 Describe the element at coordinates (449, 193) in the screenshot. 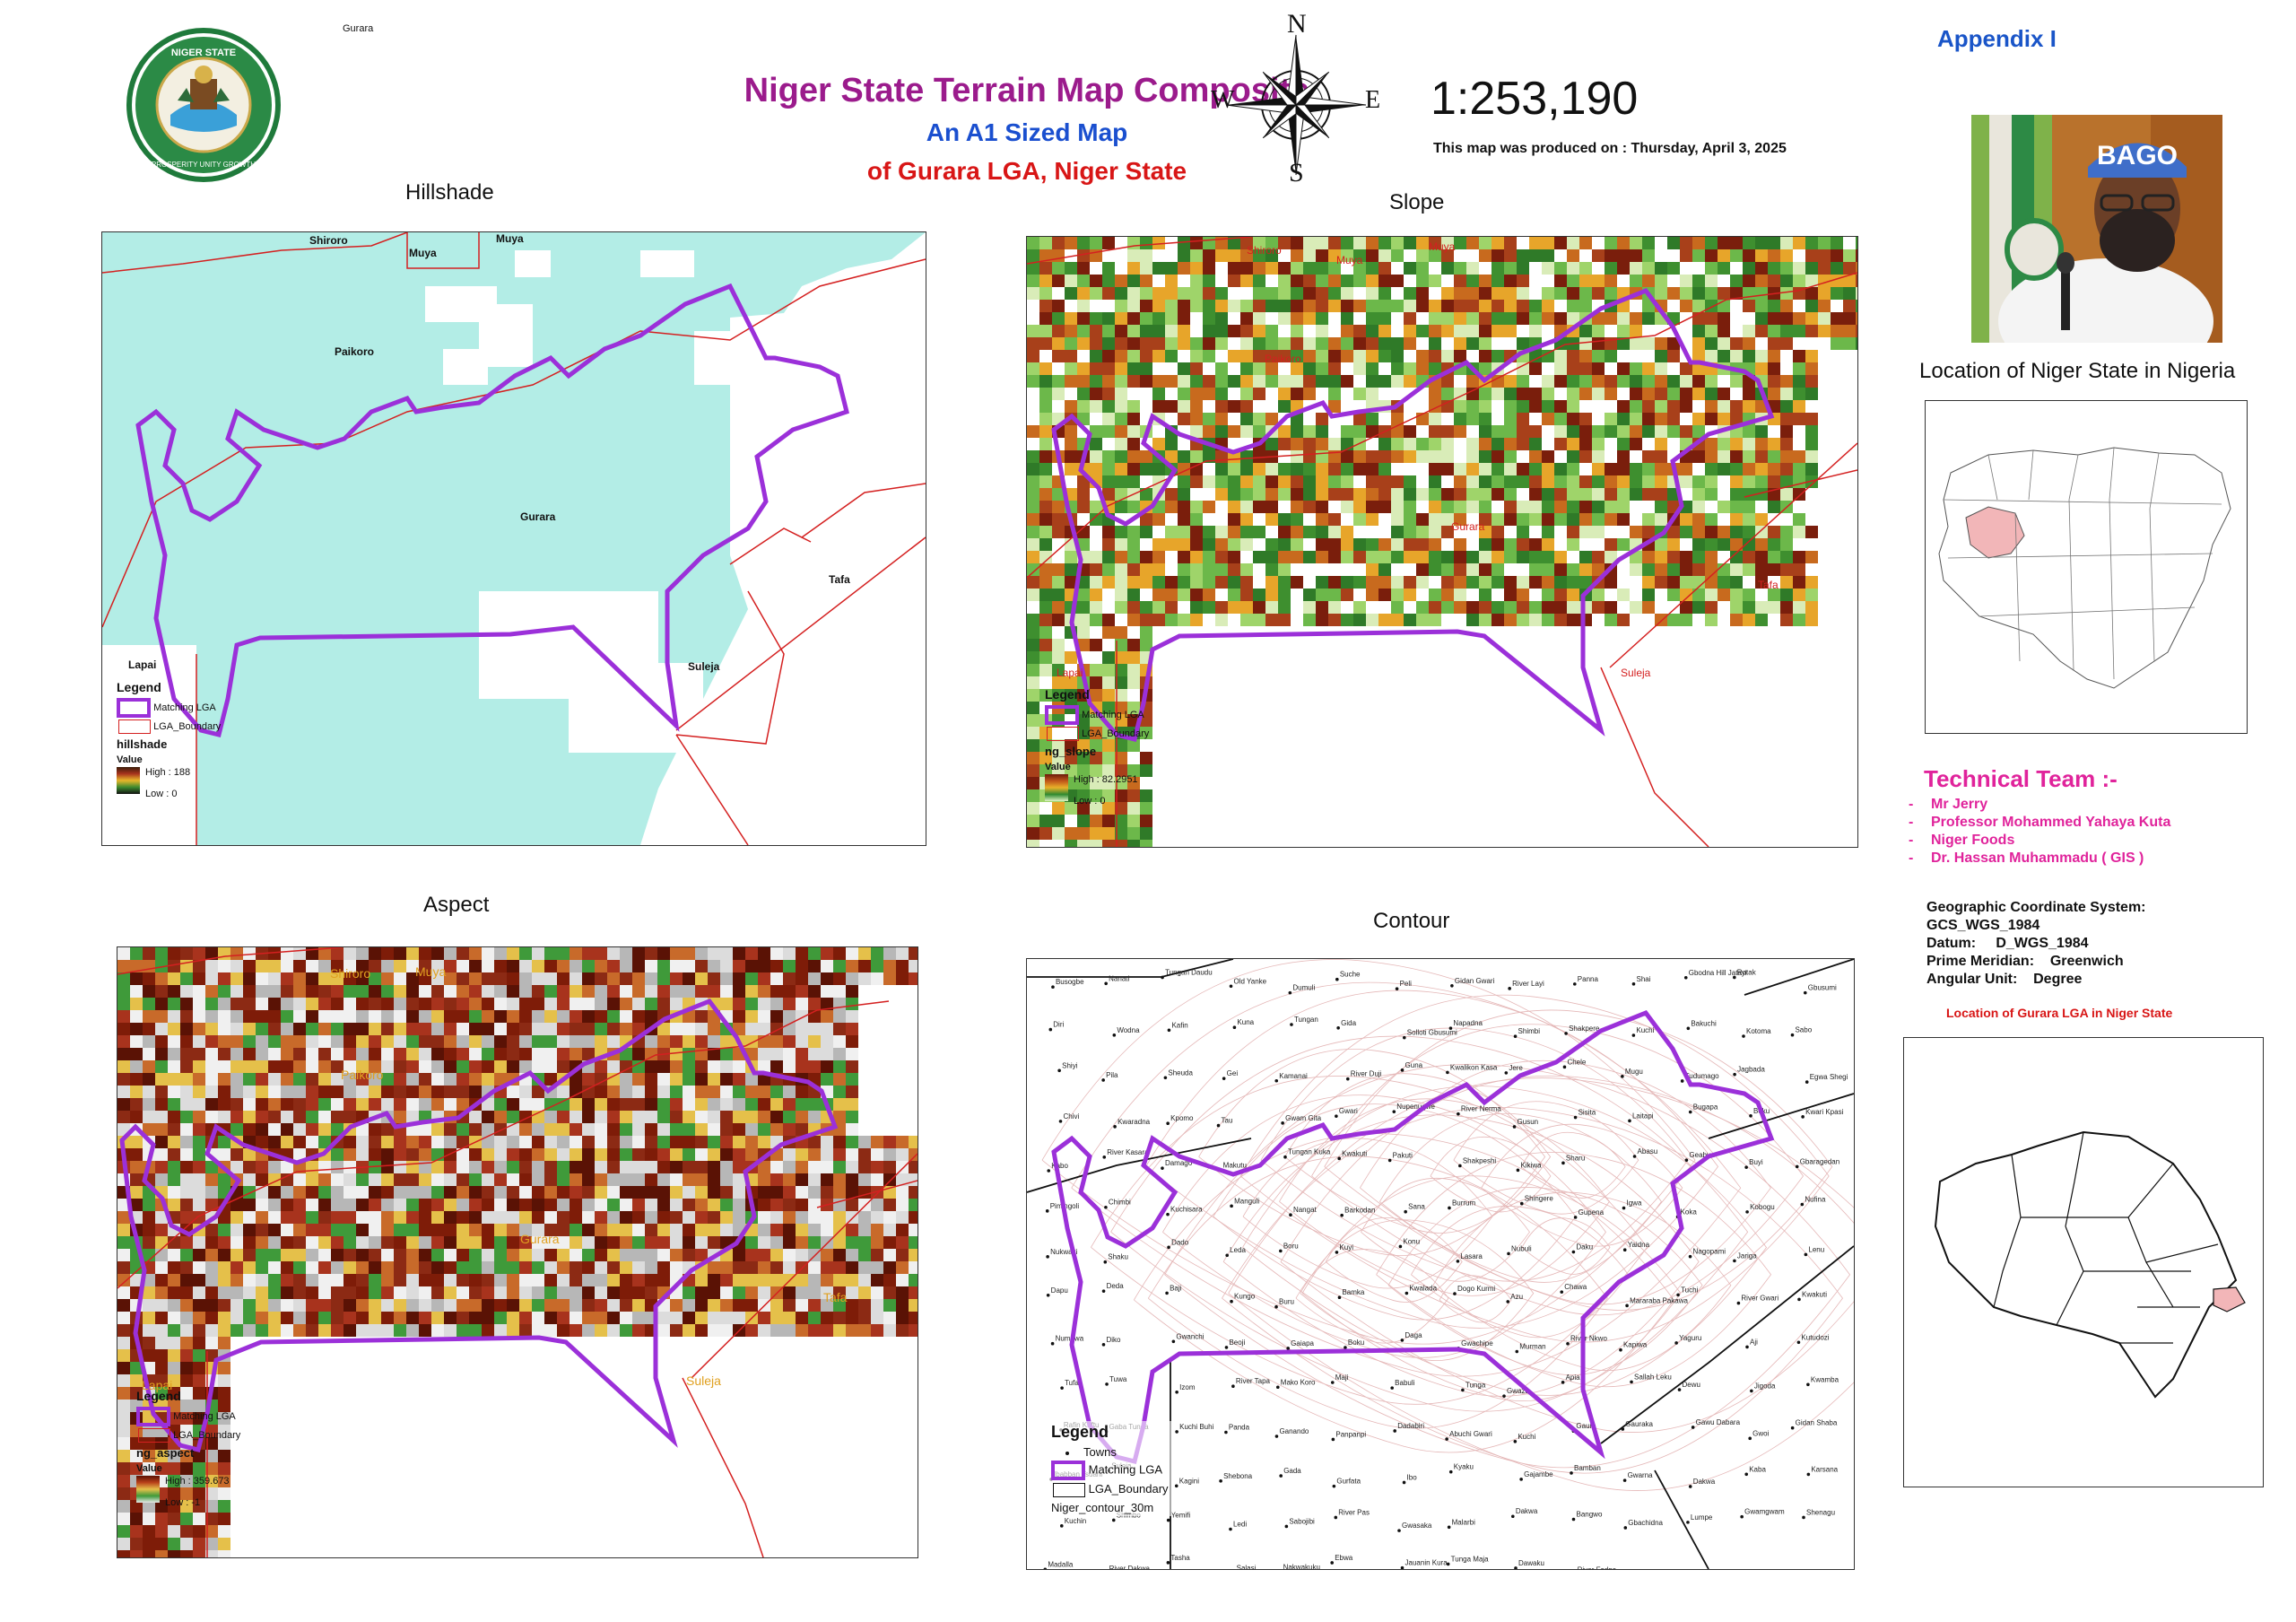

I see `hillshade-title: Hillshade` at that location.